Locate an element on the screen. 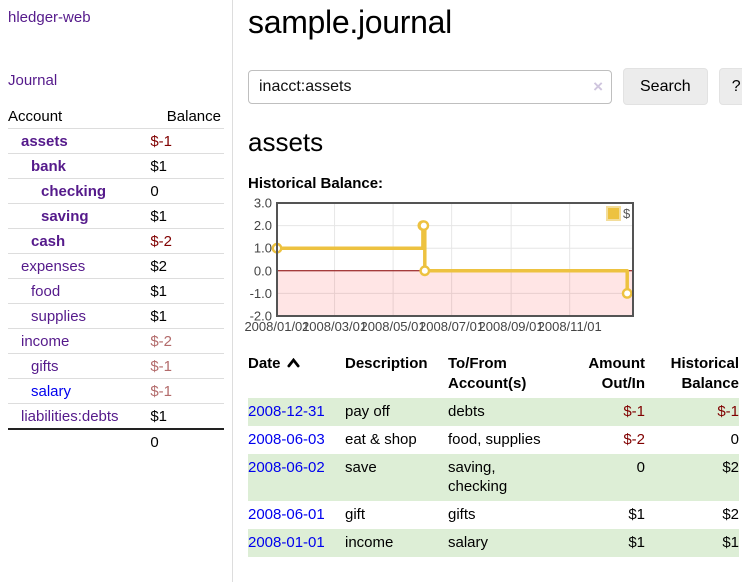 Image resolution: width=742 pixels, height=582 pixels. transaction-balance: 0 is located at coordinates (734, 439).